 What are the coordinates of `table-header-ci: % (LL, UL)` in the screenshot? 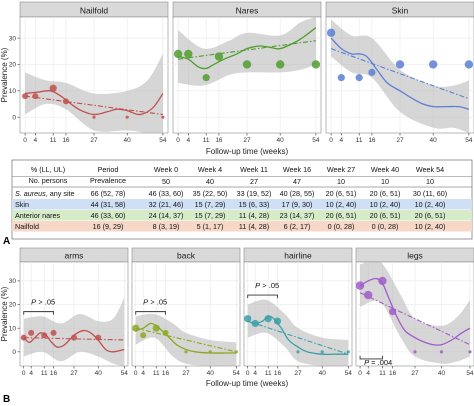 It's located at (48, 169).